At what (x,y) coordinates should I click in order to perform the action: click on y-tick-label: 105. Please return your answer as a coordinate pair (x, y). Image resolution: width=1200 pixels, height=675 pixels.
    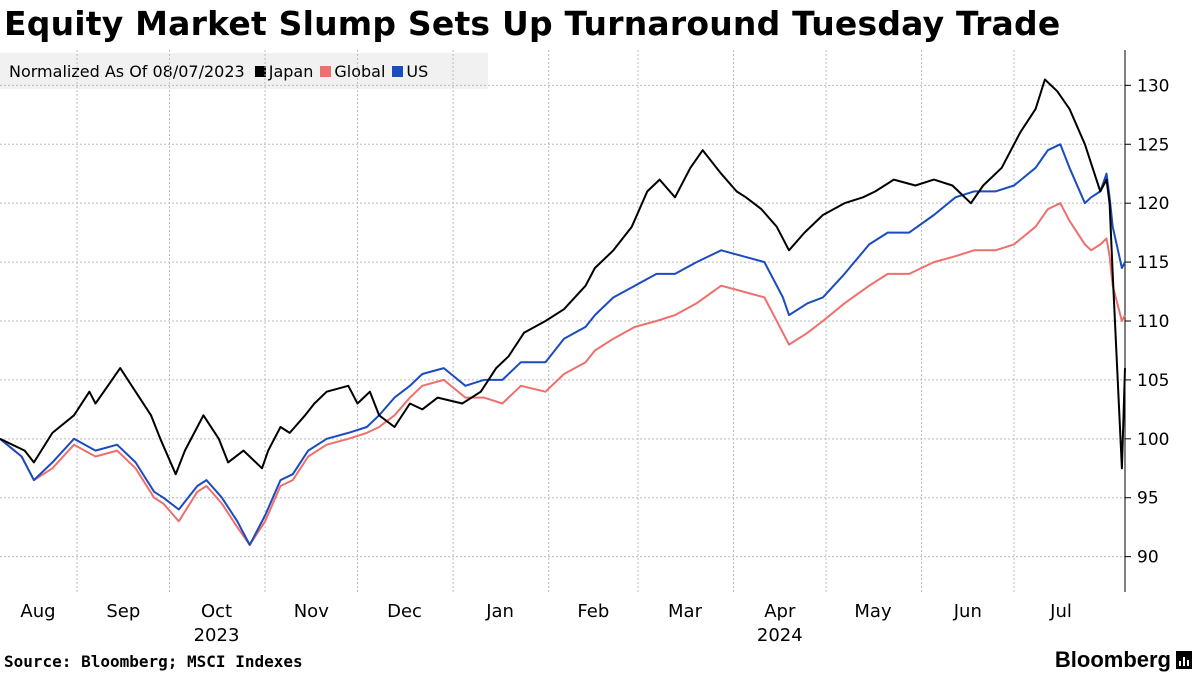
    Looking at the image, I should click on (1153, 381).